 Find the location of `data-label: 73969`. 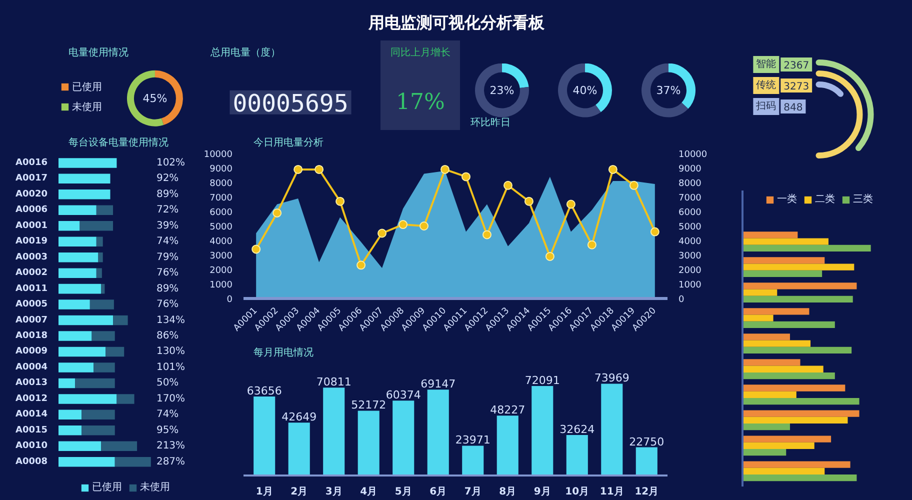

data-label: 73969 is located at coordinates (612, 378).